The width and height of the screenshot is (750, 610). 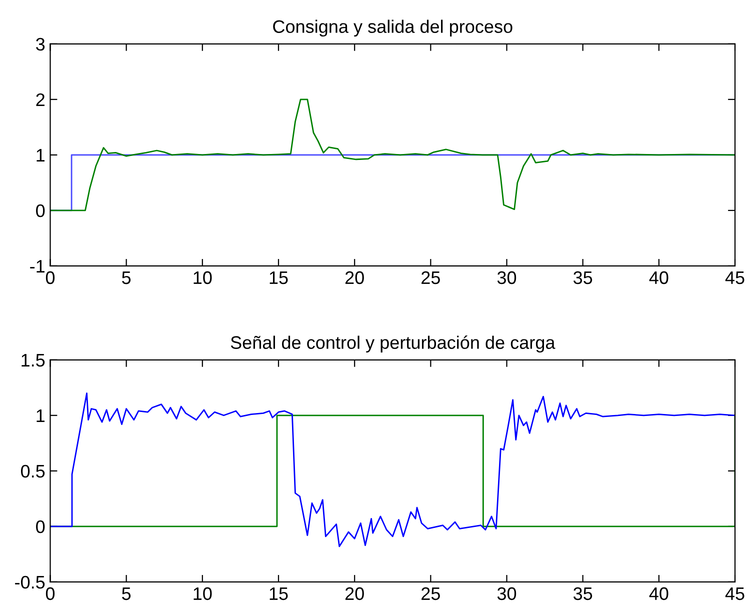 What do you see at coordinates (40, 99) in the screenshot?
I see `y-tick-label: 2` at bounding box center [40, 99].